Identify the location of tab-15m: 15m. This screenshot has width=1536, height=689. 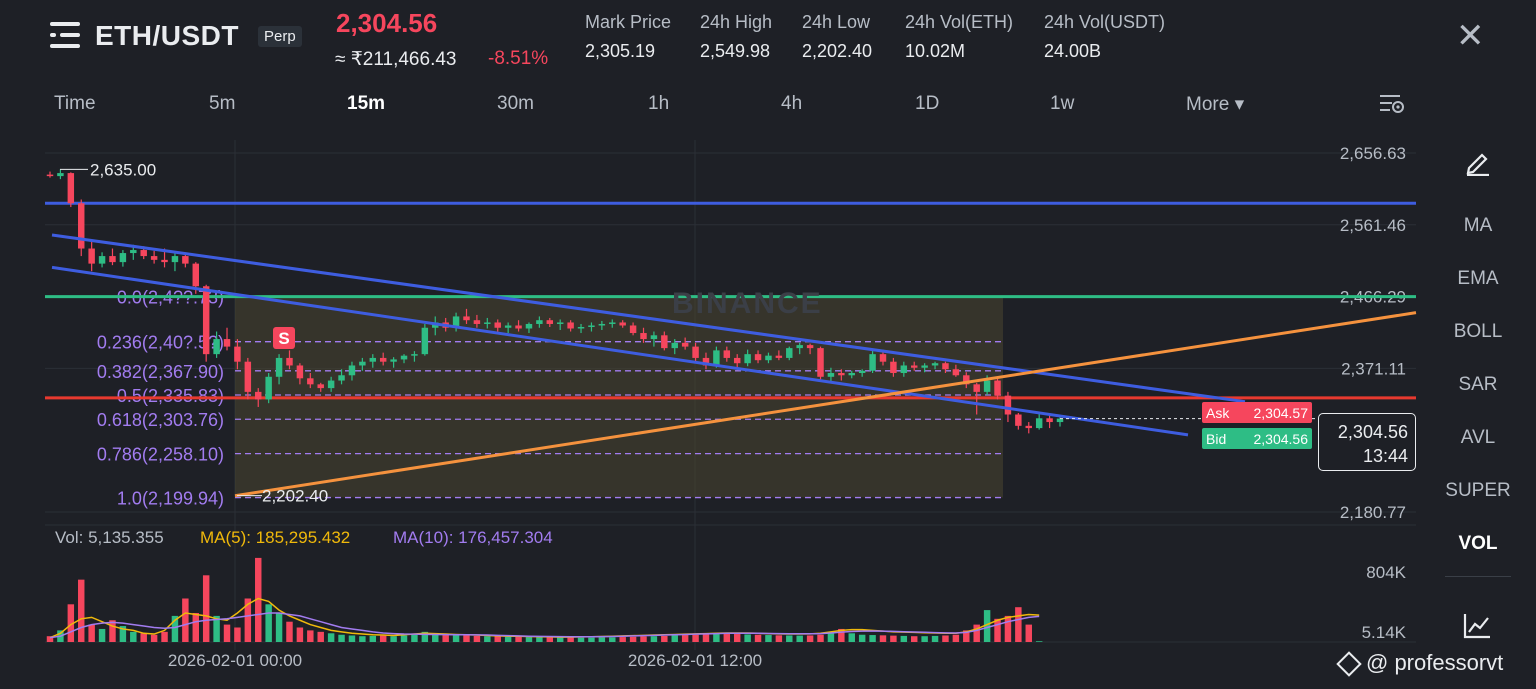
(366, 103).